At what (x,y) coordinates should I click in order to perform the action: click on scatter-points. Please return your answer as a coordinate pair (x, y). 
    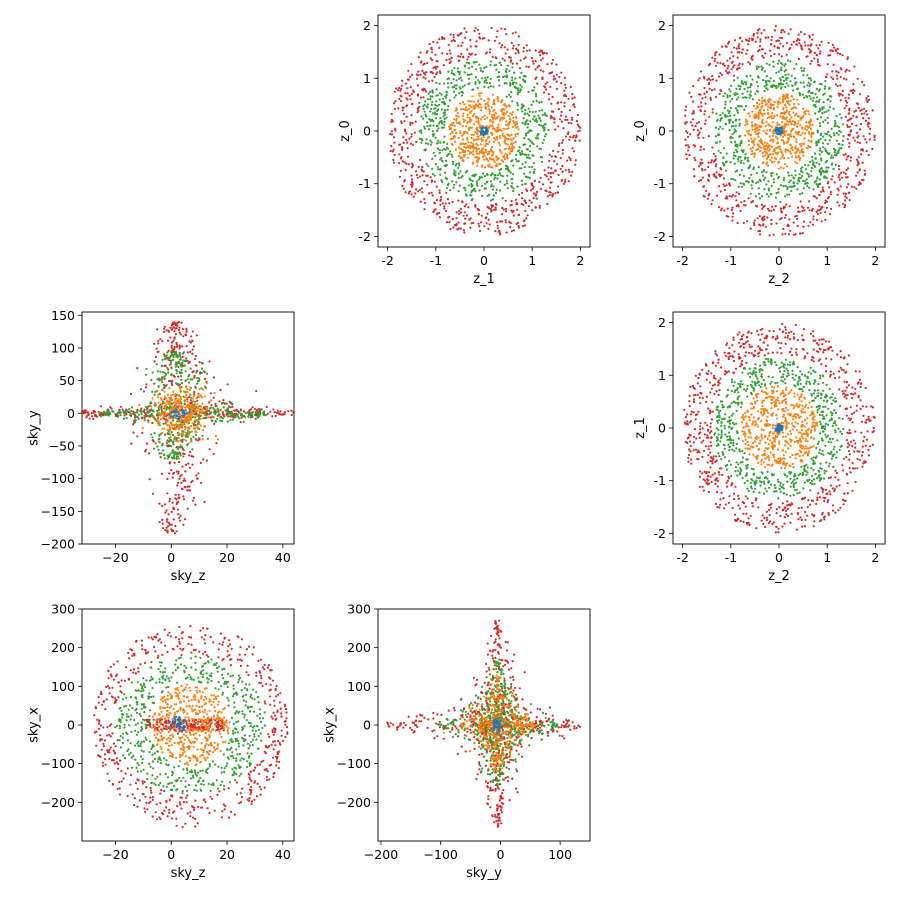
    Looking at the image, I should click on (485, 131).